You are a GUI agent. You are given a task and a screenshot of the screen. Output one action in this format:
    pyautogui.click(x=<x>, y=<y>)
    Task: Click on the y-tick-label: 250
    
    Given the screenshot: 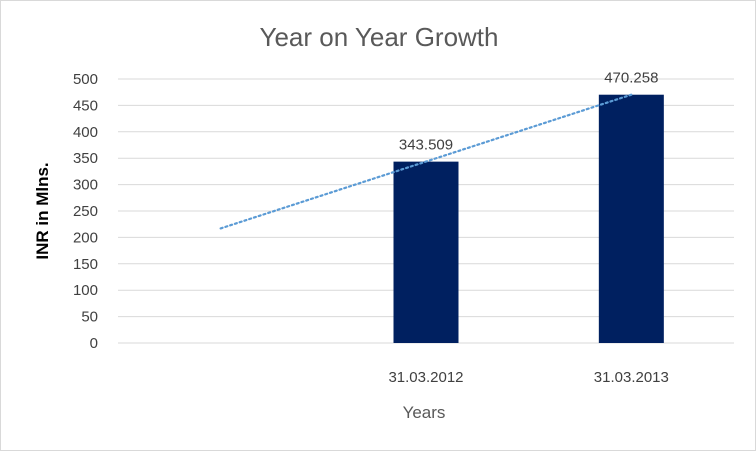 What is the action you would take?
    pyautogui.click(x=85, y=211)
    